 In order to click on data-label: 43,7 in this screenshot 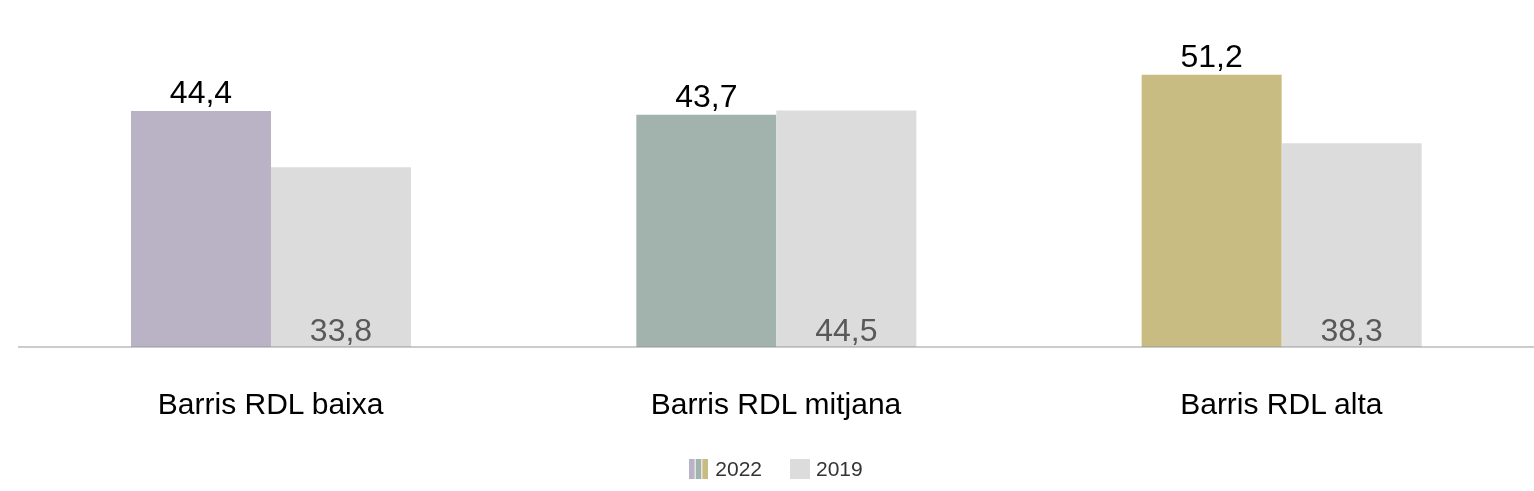, I will do `click(706, 95)`.